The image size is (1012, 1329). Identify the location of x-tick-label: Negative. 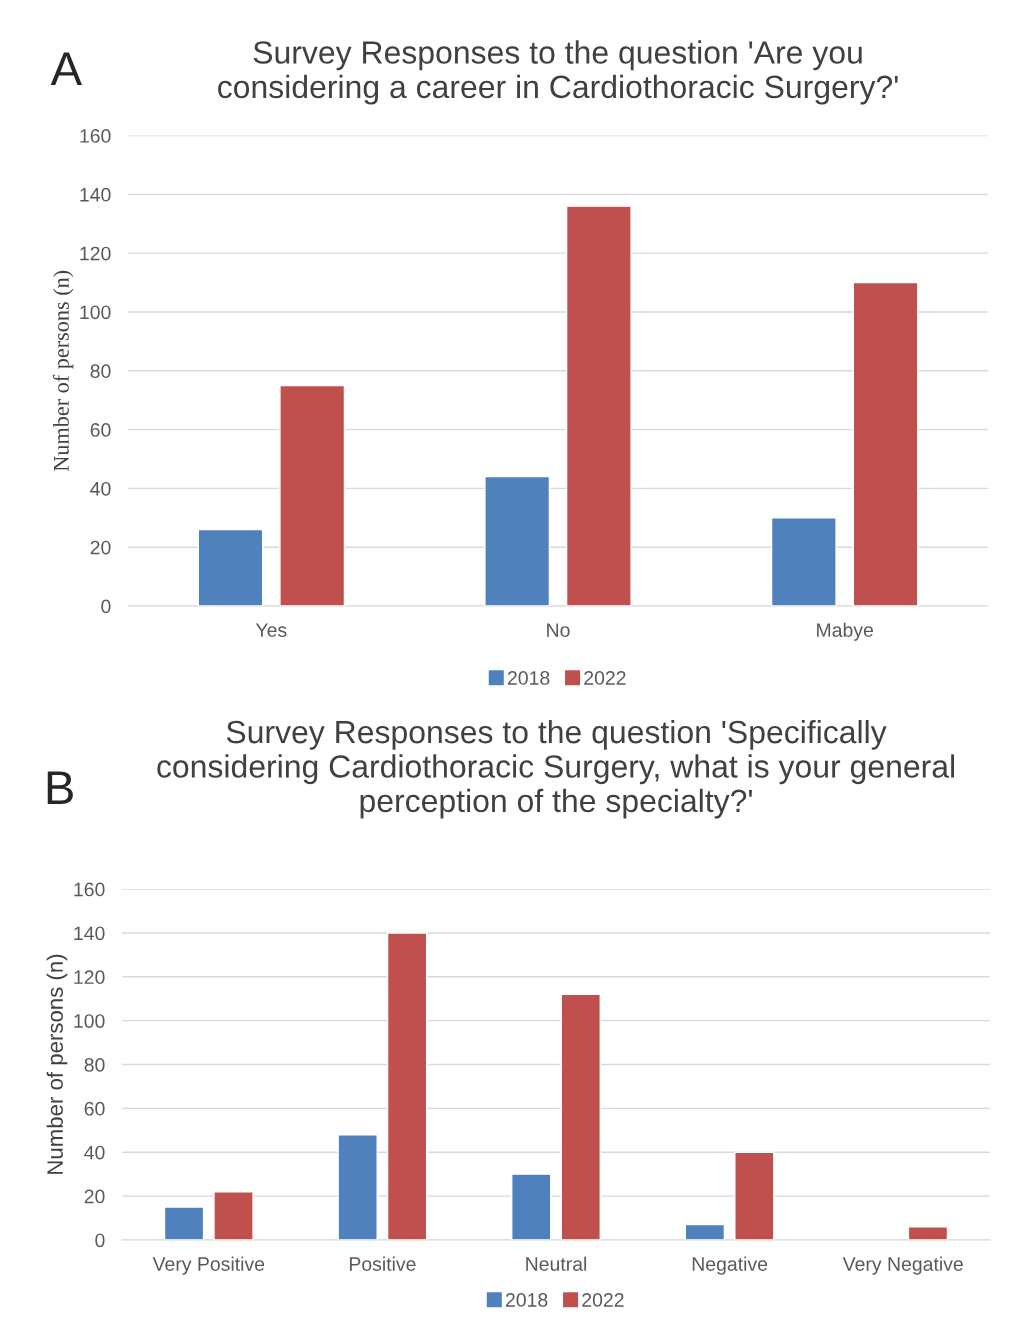
(730, 1265).